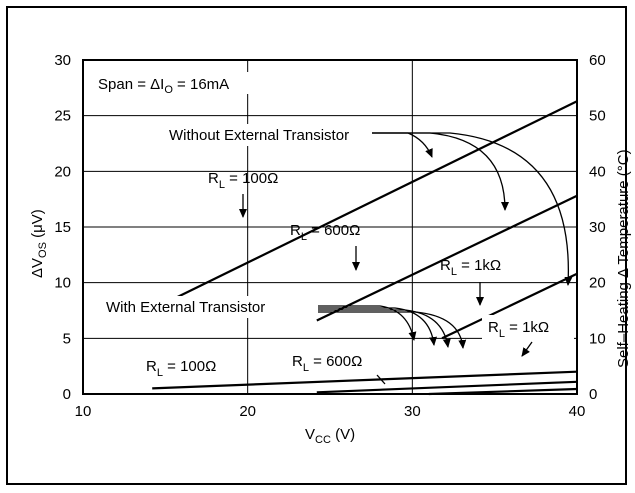  I want to click on x-tick-label: 10, so click(83, 411).